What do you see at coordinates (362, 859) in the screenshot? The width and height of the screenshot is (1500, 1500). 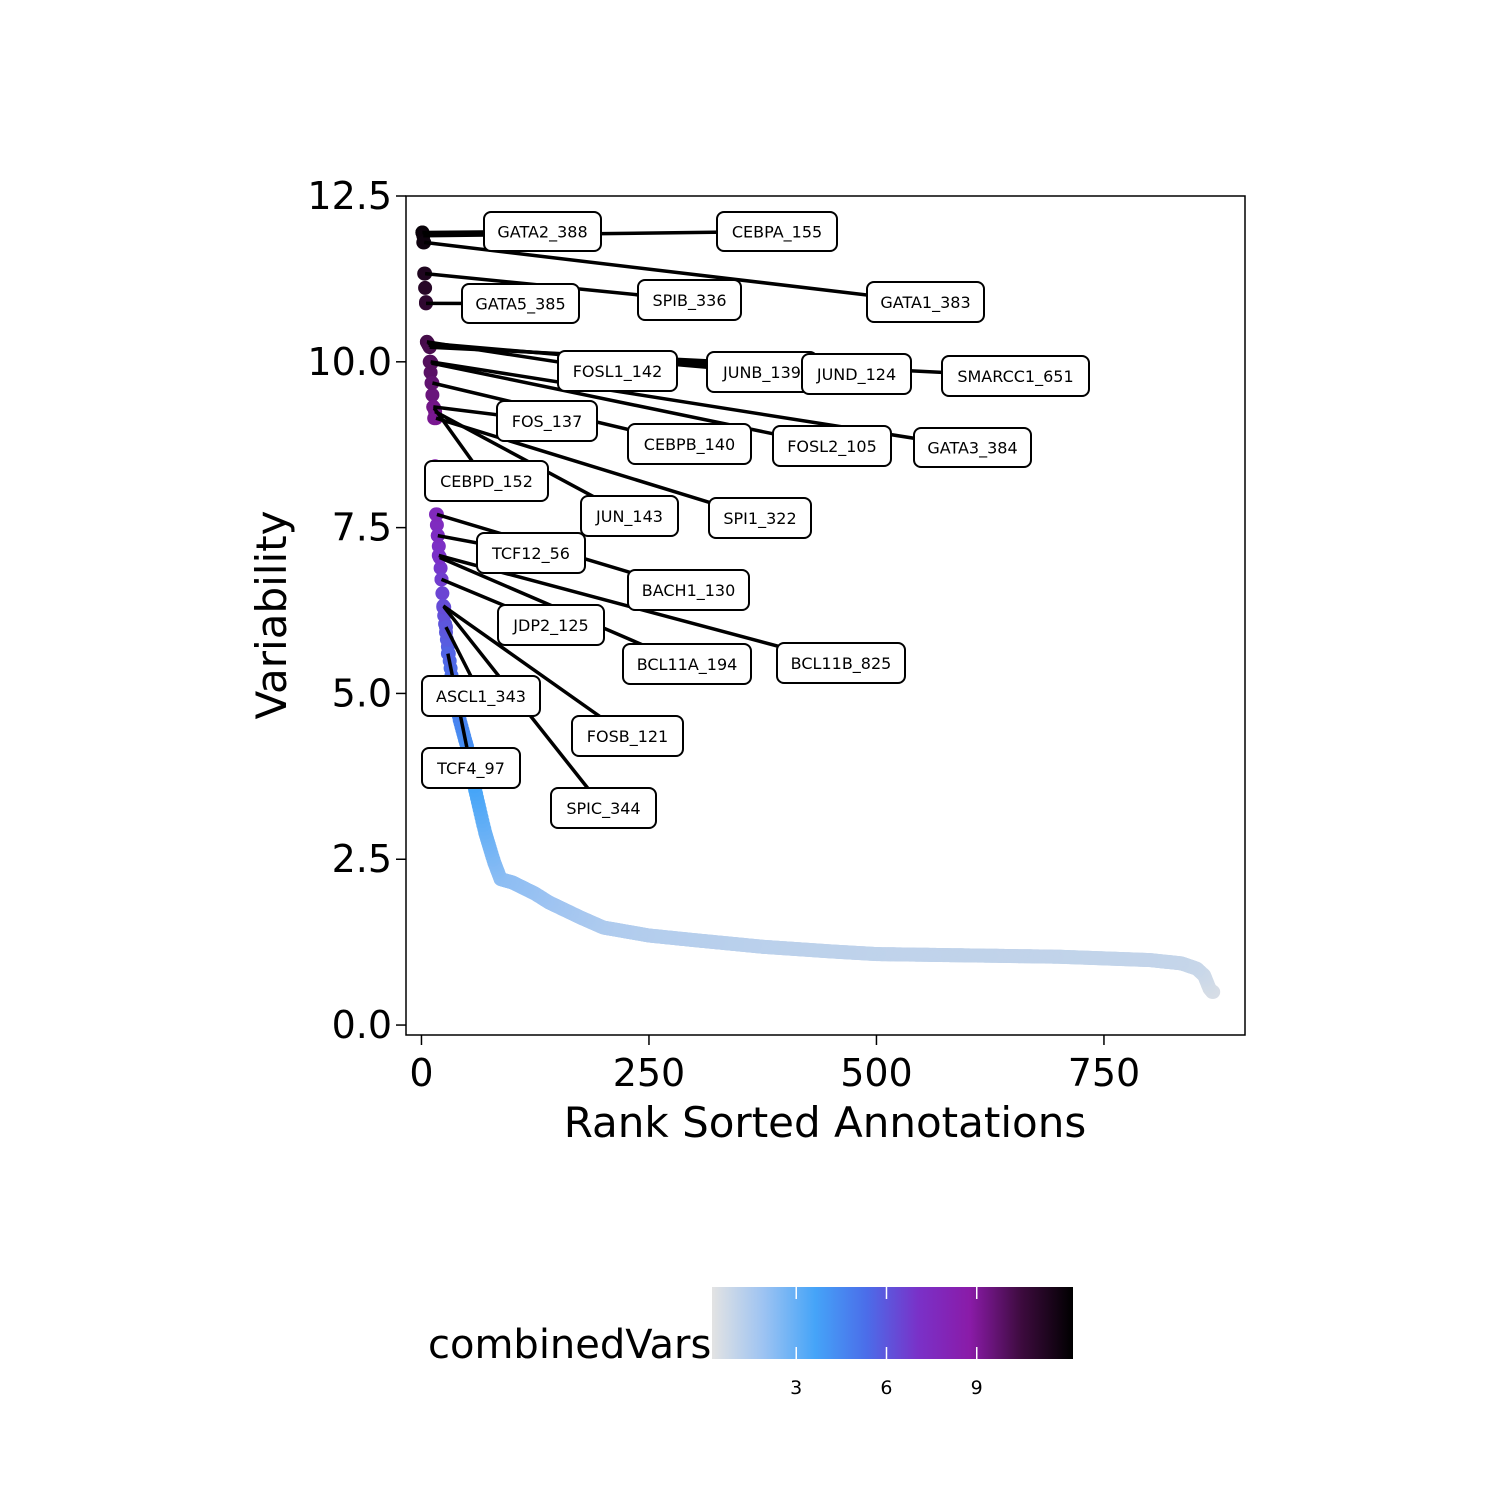 I see `y-tick-label: 2.5` at bounding box center [362, 859].